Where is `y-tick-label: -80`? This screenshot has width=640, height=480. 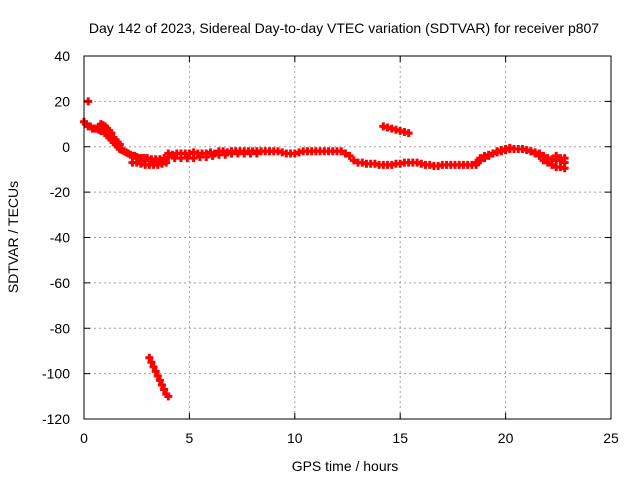
y-tick-label: -80 is located at coordinates (60, 328).